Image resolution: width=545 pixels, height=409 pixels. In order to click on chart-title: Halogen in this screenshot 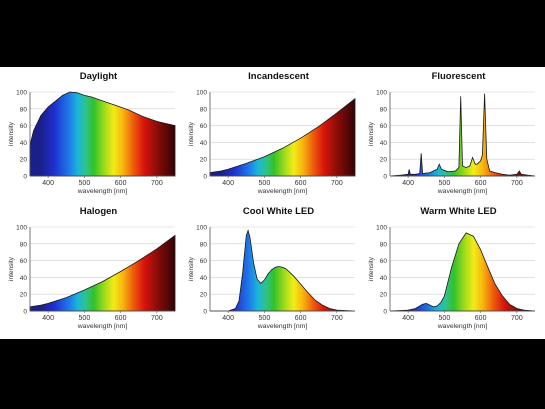, I will do `click(99, 211)`.